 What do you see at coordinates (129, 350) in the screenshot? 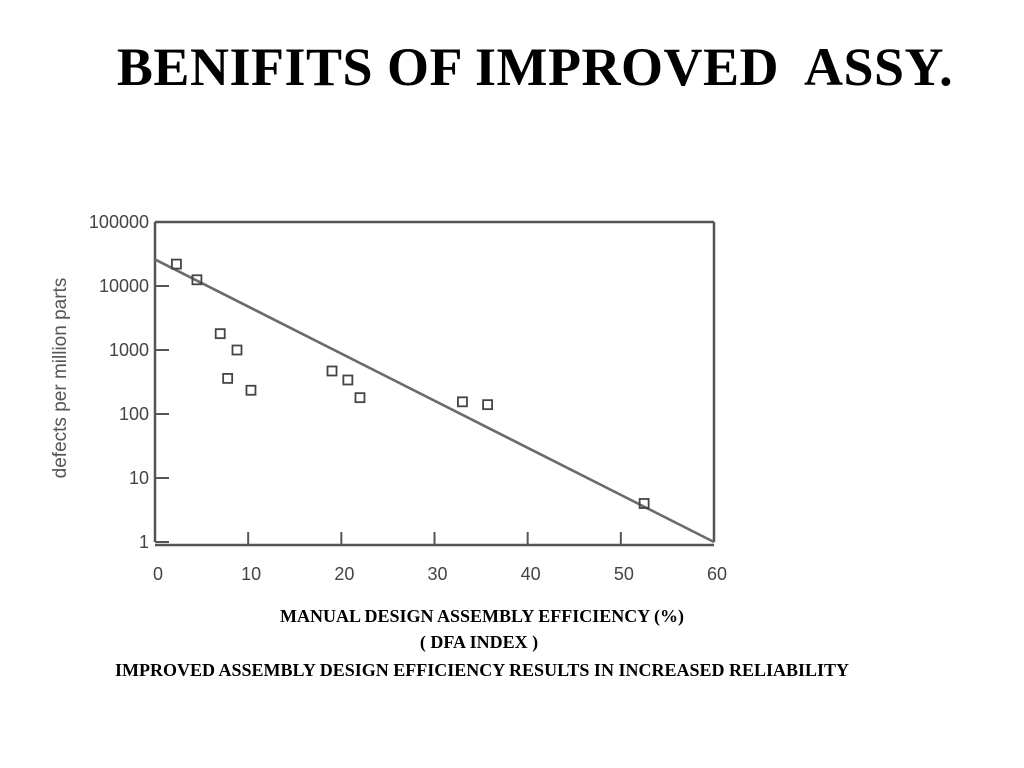
I see `y-tick-label: 1000` at bounding box center [129, 350].